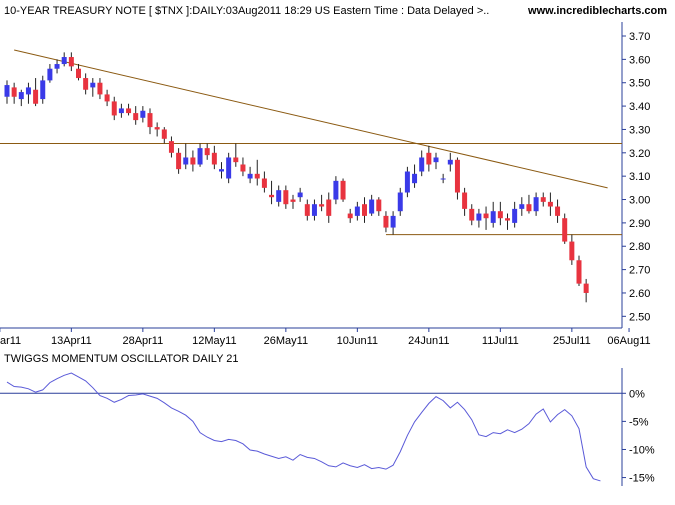 The width and height of the screenshot is (675, 505). What do you see at coordinates (597, 11) in the screenshot?
I see `site-label: www.incrediblecharts.com` at bounding box center [597, 11].